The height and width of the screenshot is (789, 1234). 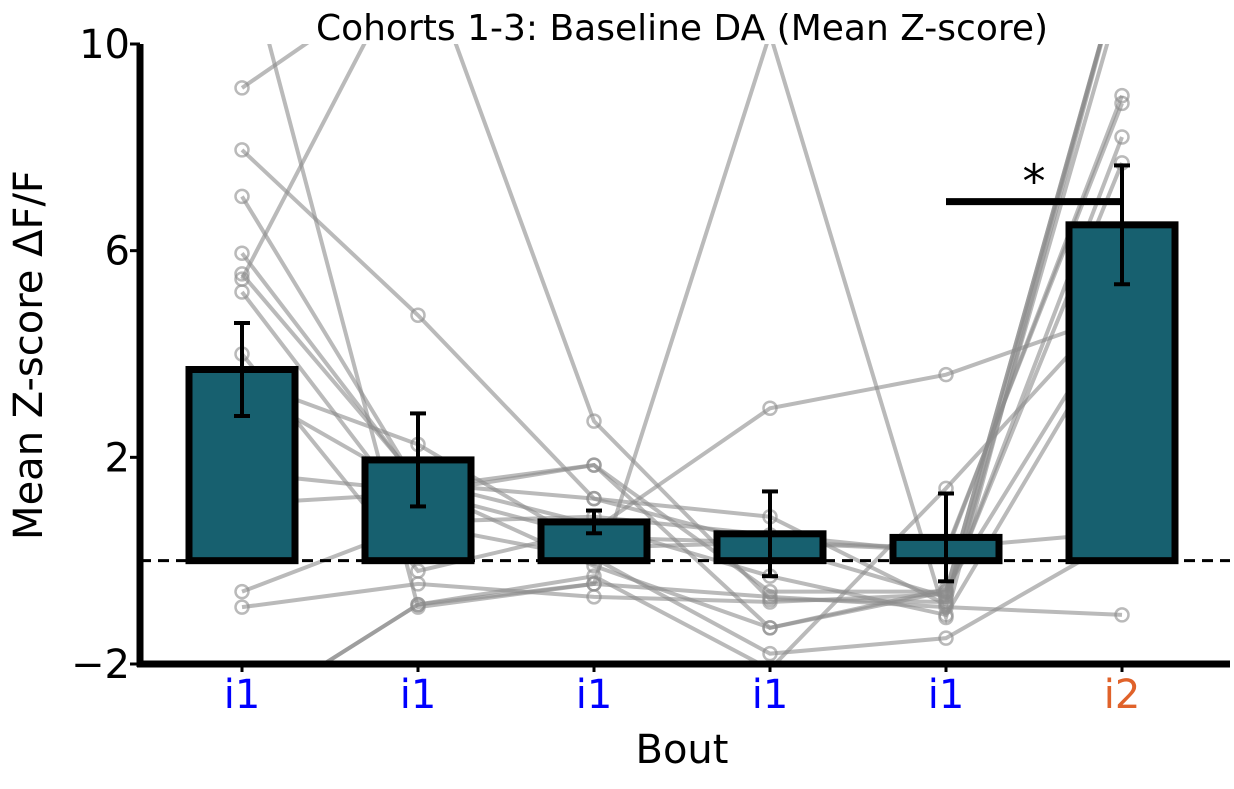 What do you see at coordinates (29, 355) in the screenshot?
I see `y-axis-label: Mean Z-score ΔF/F` at bounding box center [29, 355].